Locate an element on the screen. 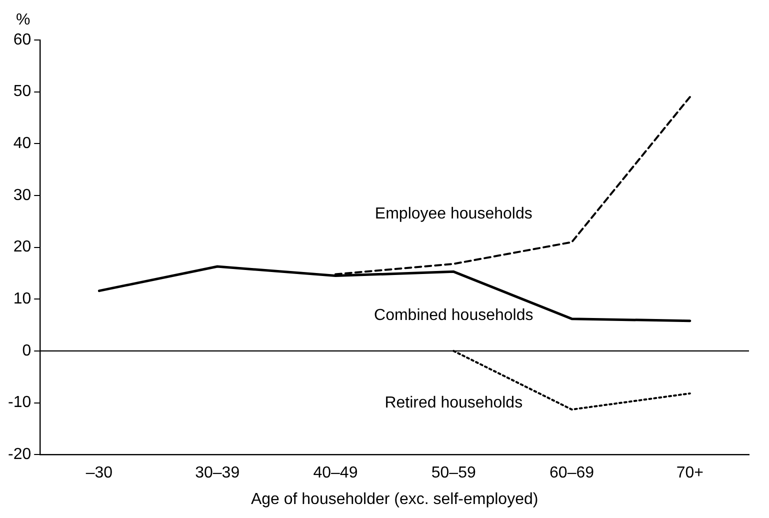  series-label: Combined households is located at coordinates (454, 315).